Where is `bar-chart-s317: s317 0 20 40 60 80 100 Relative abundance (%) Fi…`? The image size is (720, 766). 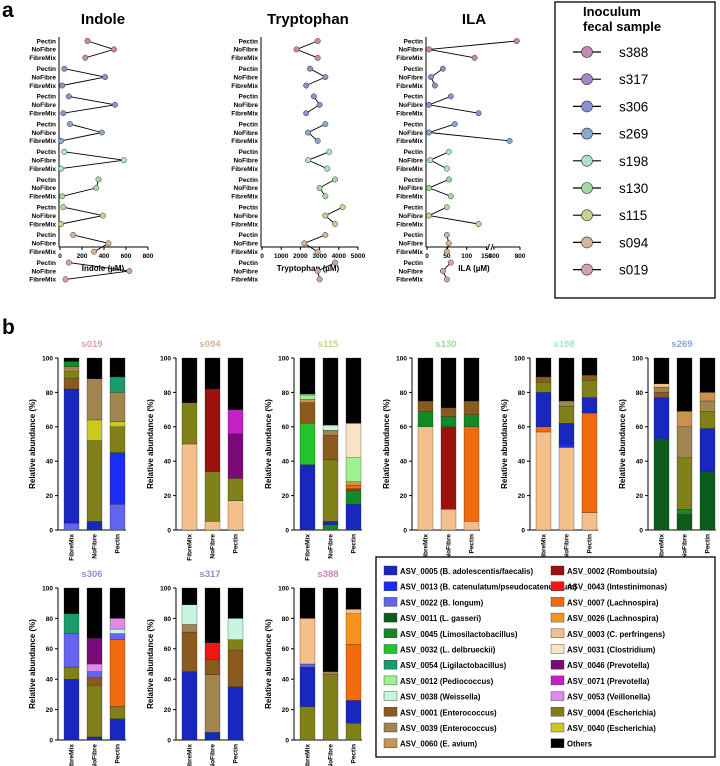
bar-chart-s317: s317 0 20 40 60 80 100 Relative abundance (%) Fi… is located at coordinates (195, 667).